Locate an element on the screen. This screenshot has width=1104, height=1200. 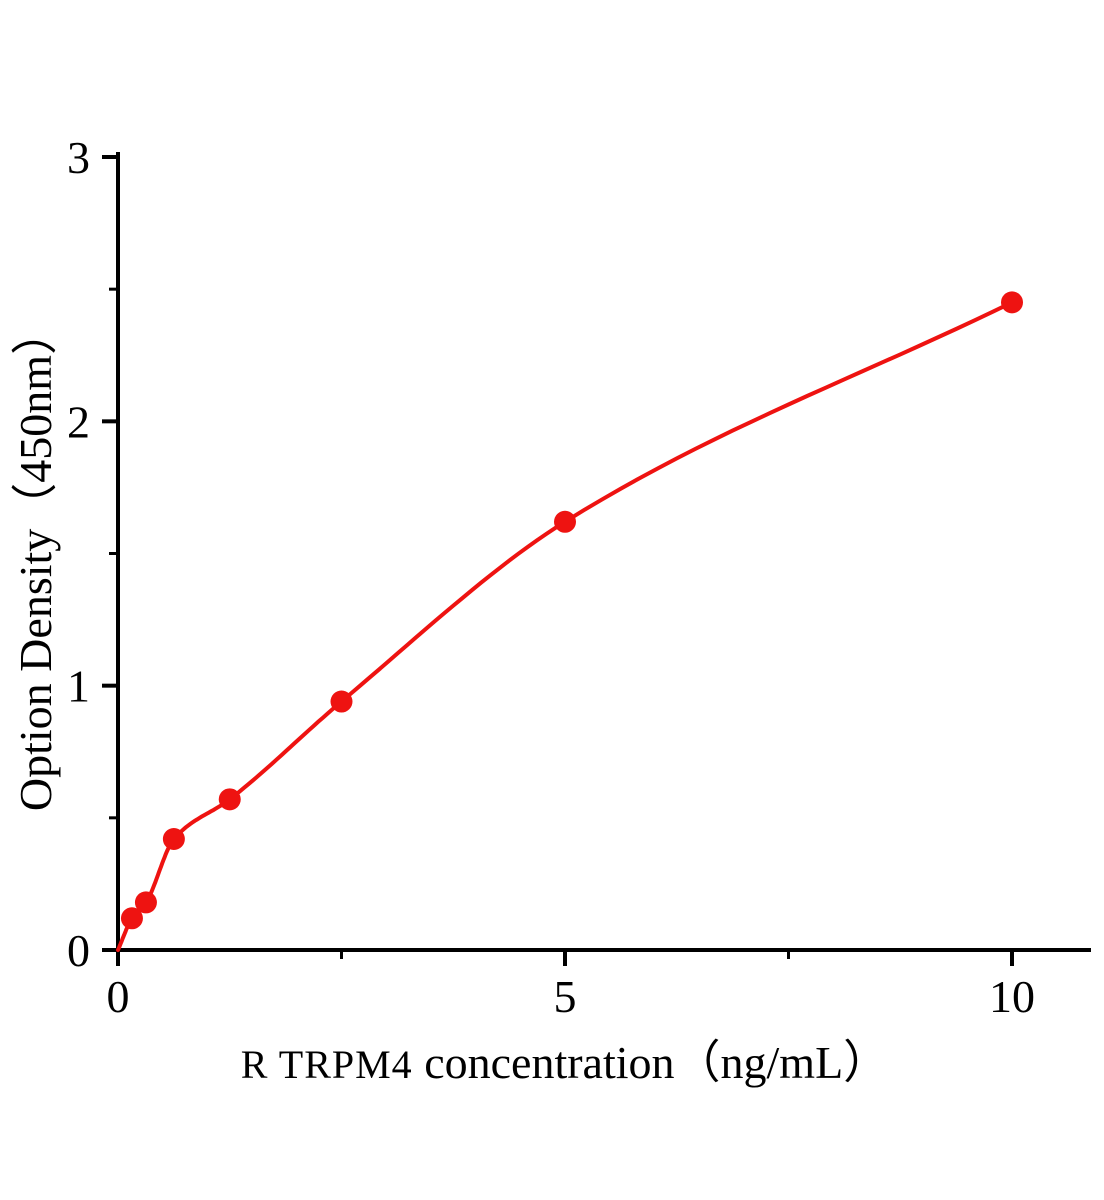
x-axis-title: R TRPM4 concentration（ng/mL） is located at coordinates (565, 1059).